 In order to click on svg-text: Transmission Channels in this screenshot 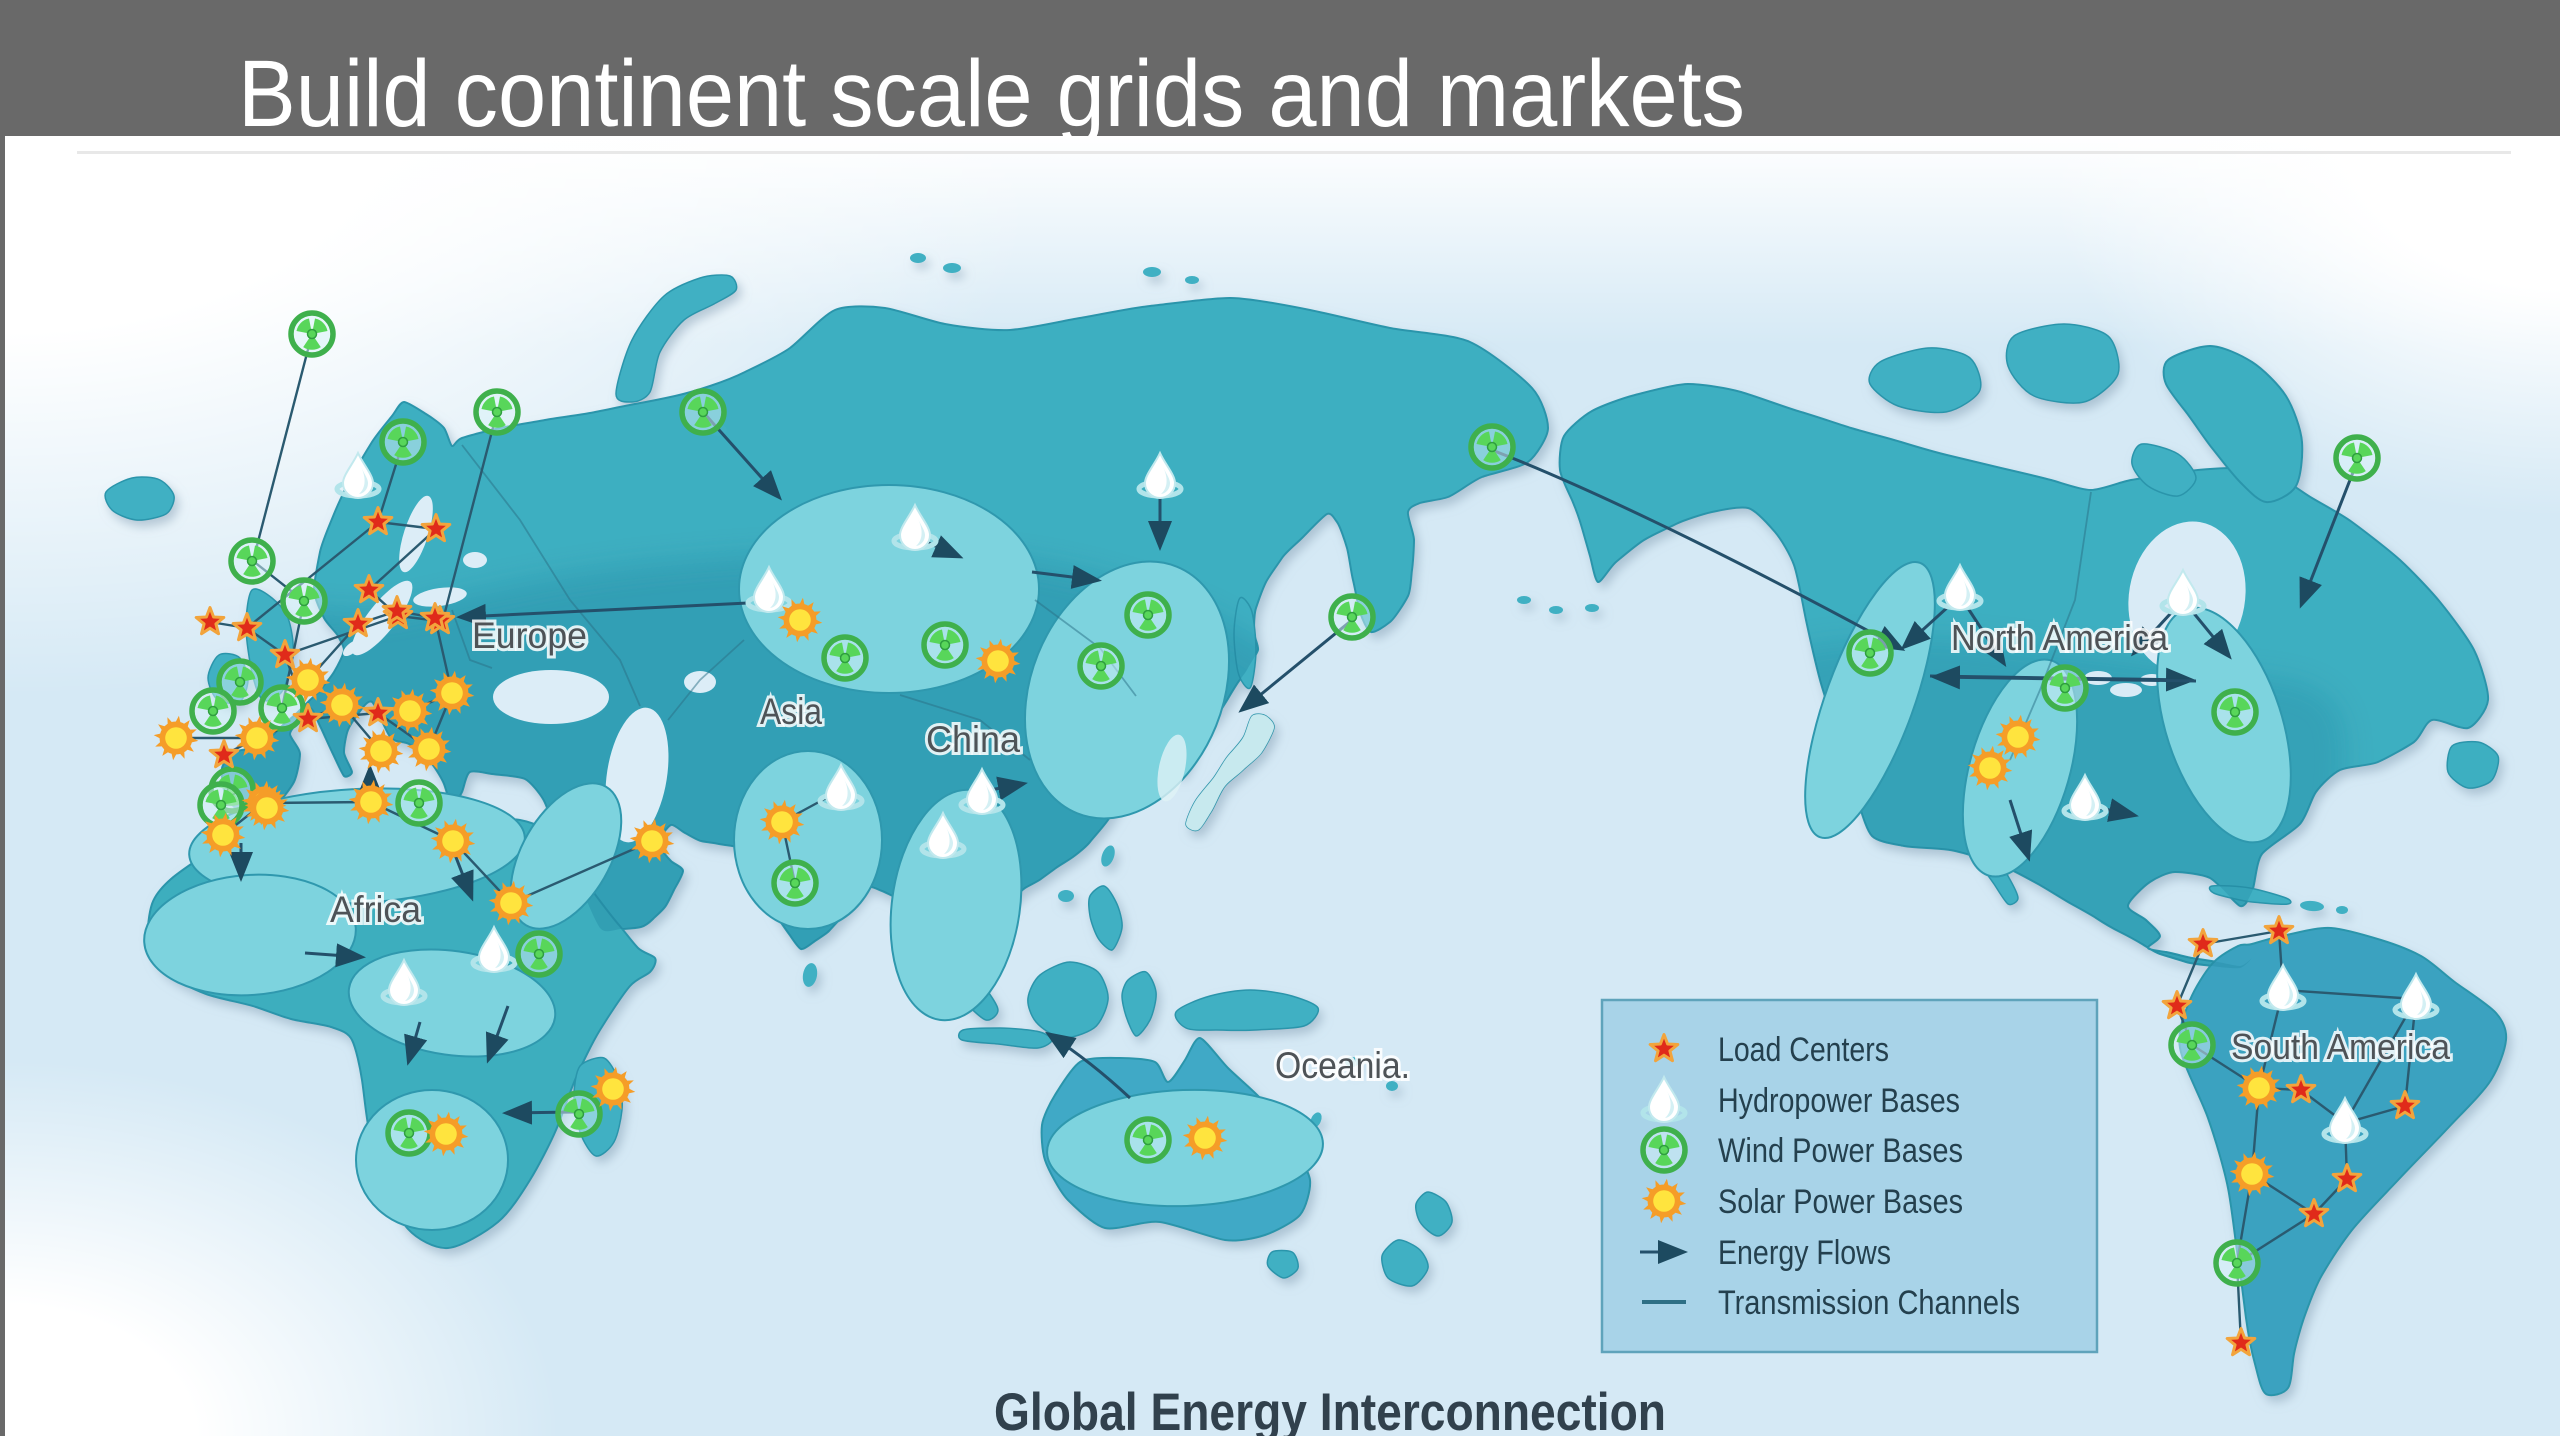, I will do `click(1869, 1303)`.